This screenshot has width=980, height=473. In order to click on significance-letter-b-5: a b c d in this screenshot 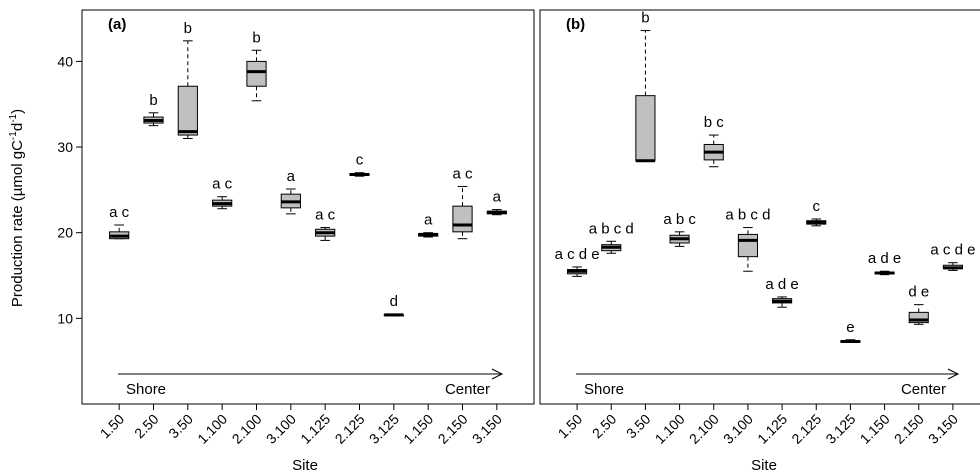, I will do `click(747, 215)`.